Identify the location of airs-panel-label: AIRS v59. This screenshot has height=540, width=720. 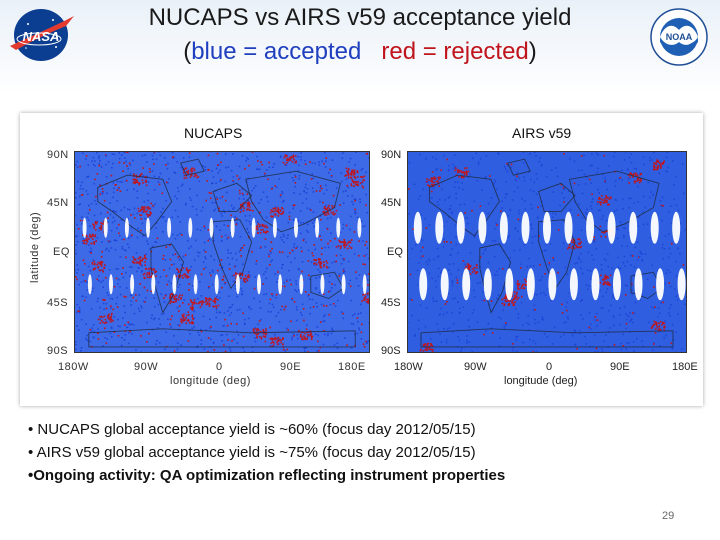
(542, 133).